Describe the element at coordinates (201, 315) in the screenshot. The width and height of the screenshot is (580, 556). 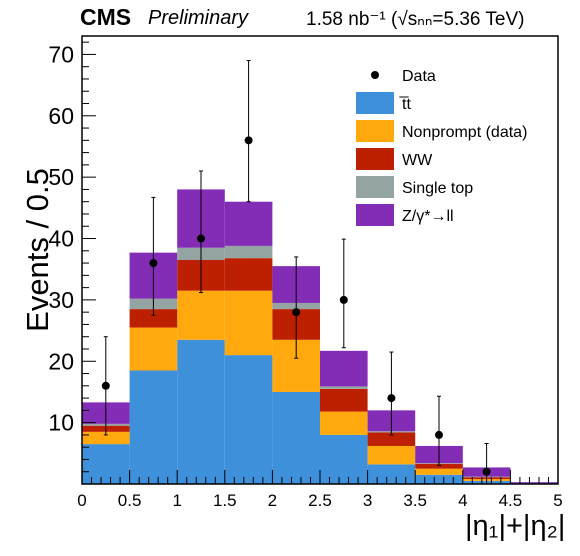
I see `bar-series1-bin2` at that location.